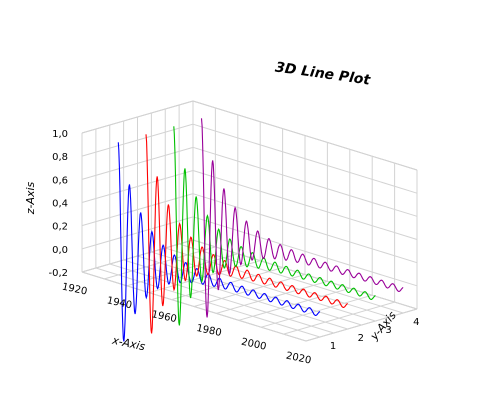 This screenshot has height=400, width=479. What do you see at coordinates (333, 346) in the screenshot?
I see `y-tick-label-1: 1` at bounding box center [333, 346].